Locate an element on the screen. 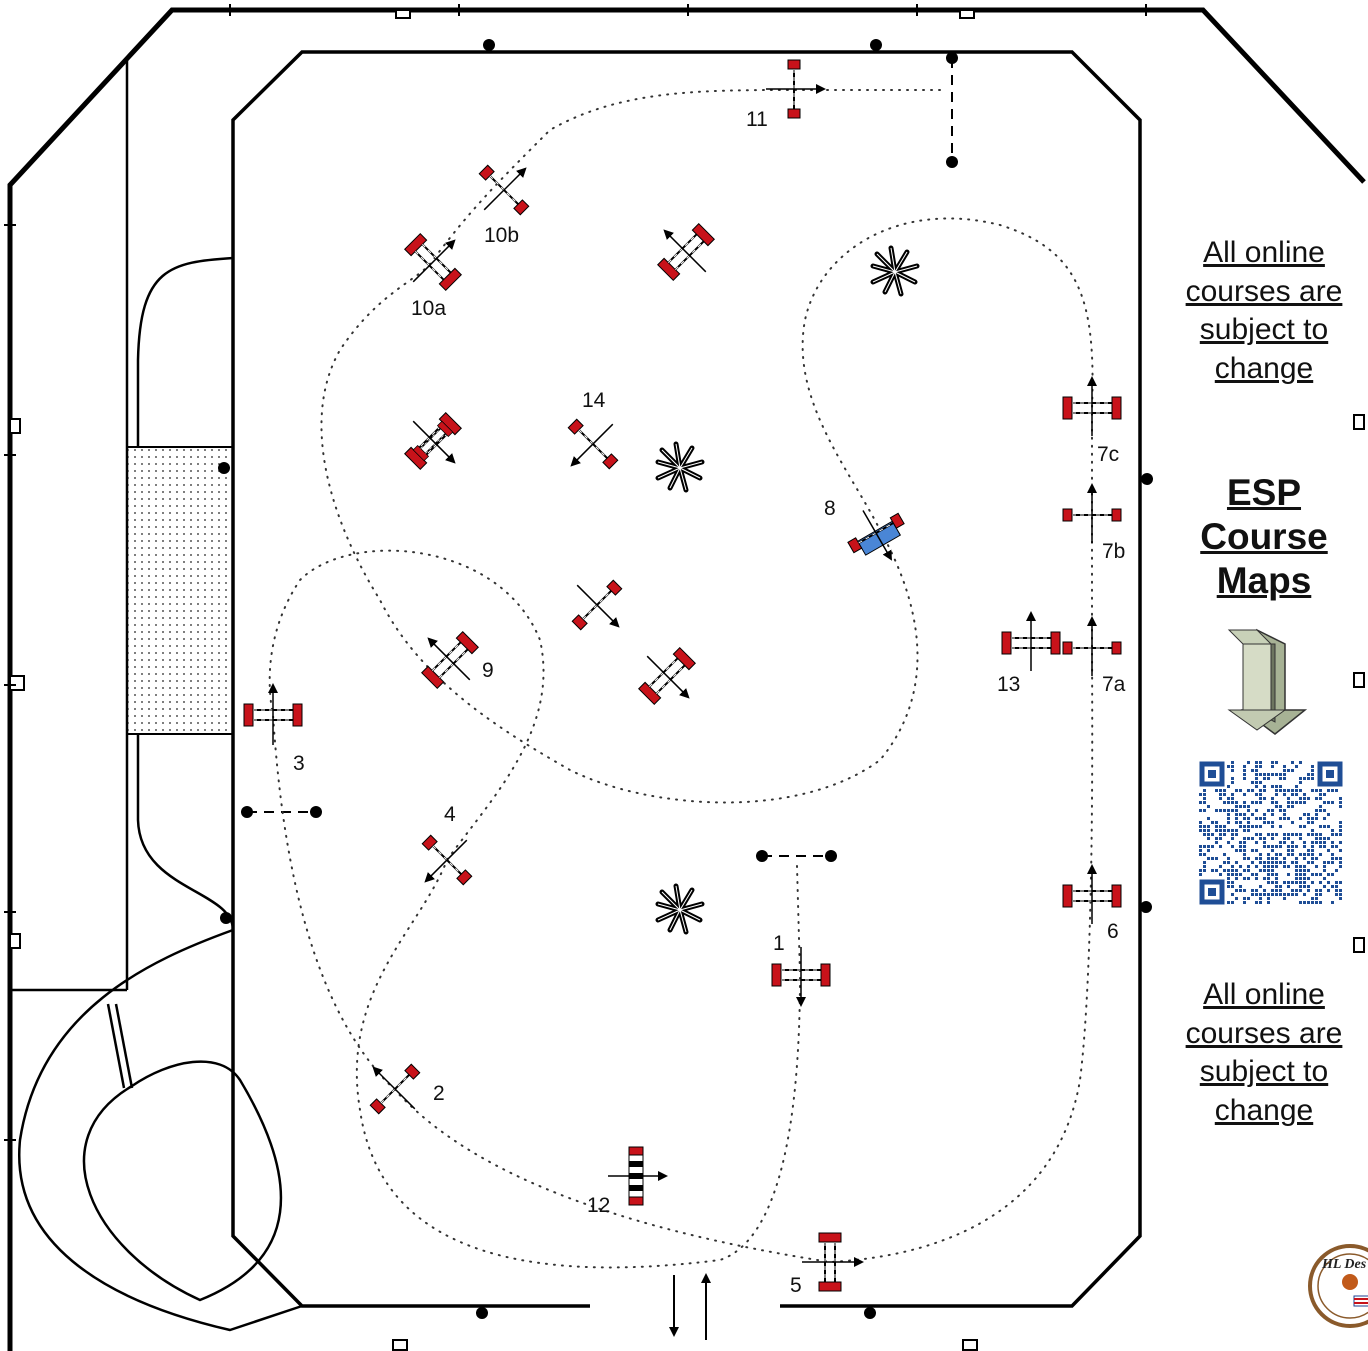 This screenshot has height=1351, width=1368. label-7b: 7b is located at coordinates (1113, 551).